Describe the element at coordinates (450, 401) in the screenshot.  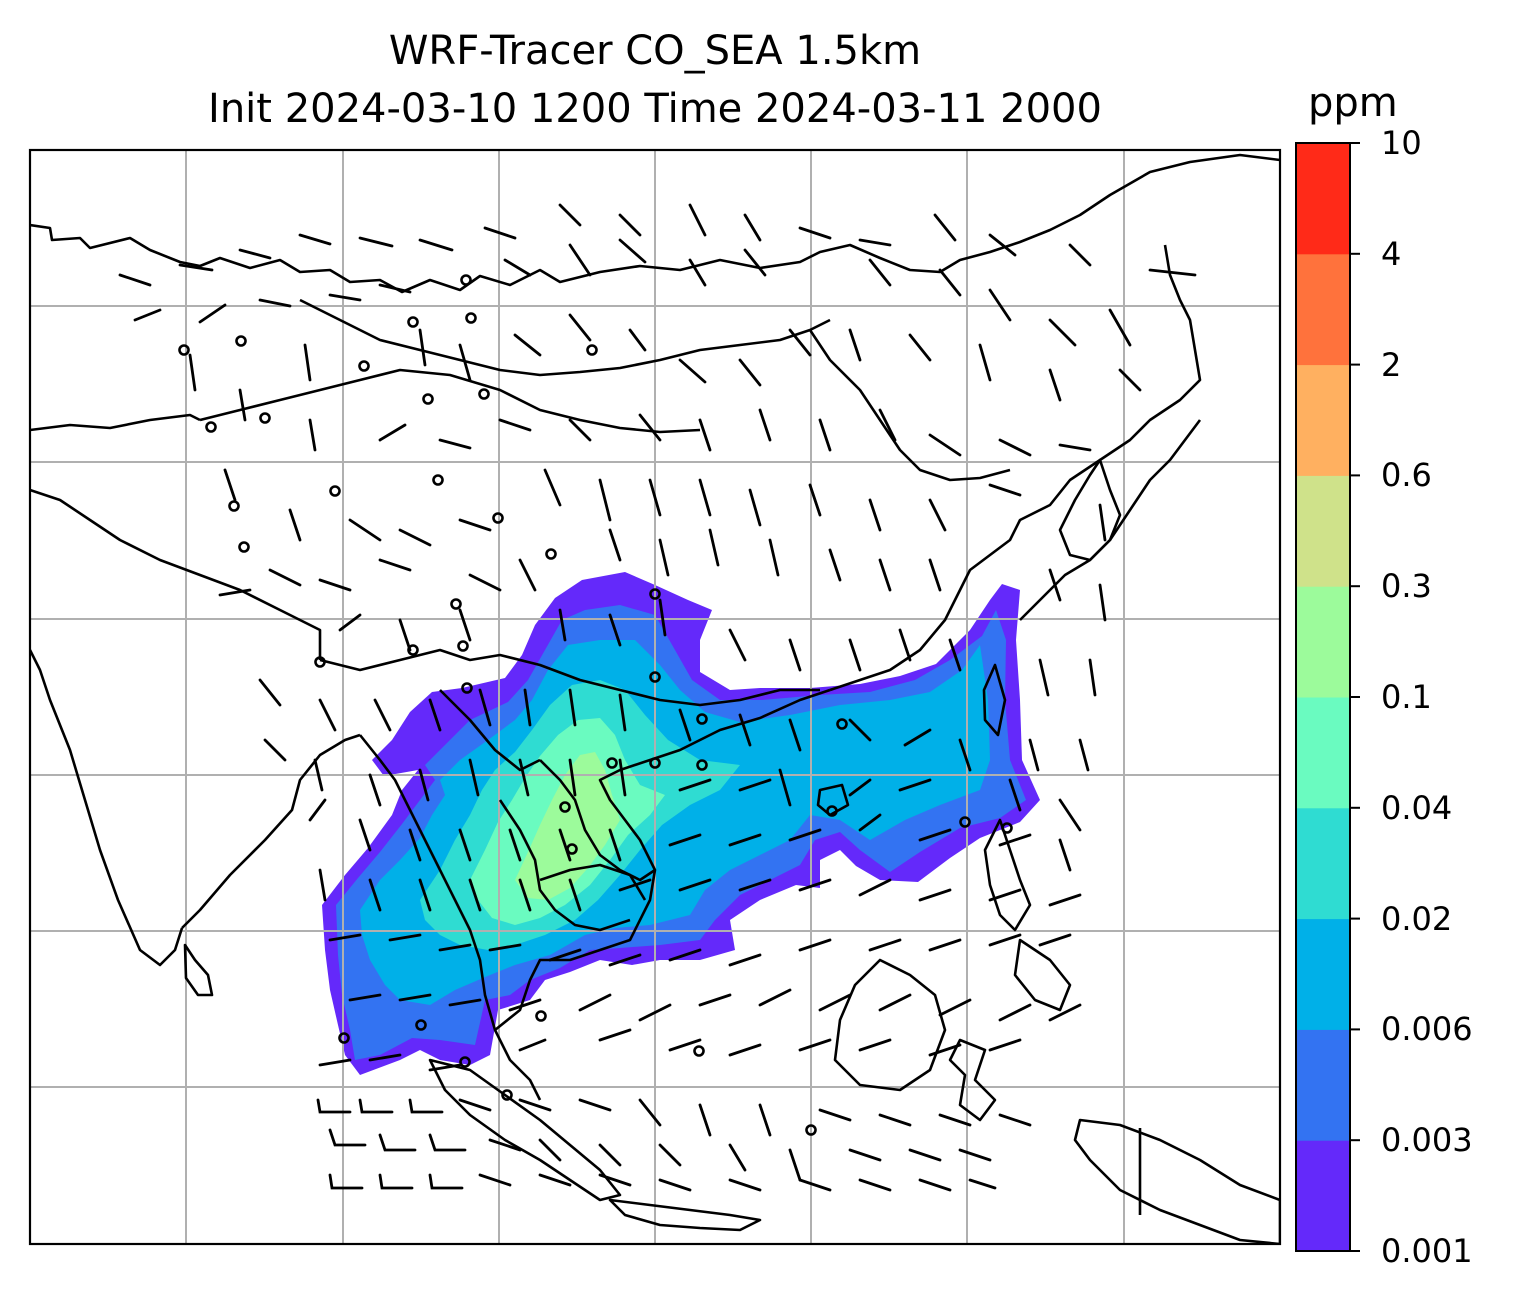
I see `border-tibet` at that location.